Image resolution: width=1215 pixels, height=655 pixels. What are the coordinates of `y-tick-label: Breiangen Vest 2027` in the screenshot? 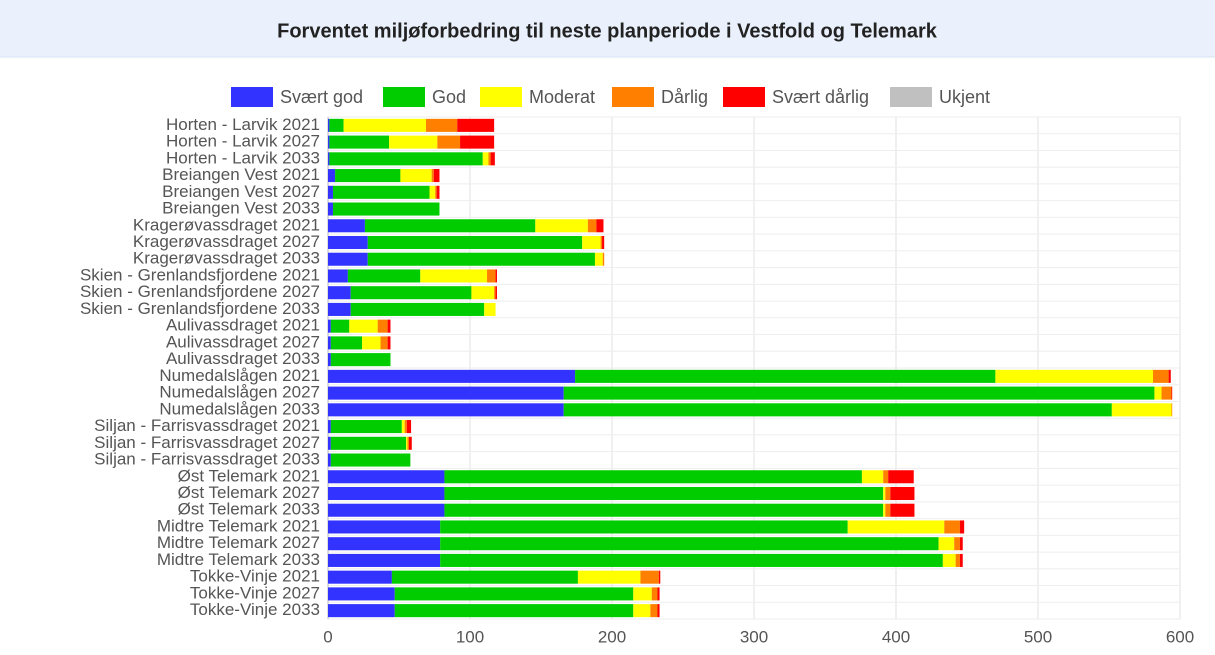 It's located at (241, 191).